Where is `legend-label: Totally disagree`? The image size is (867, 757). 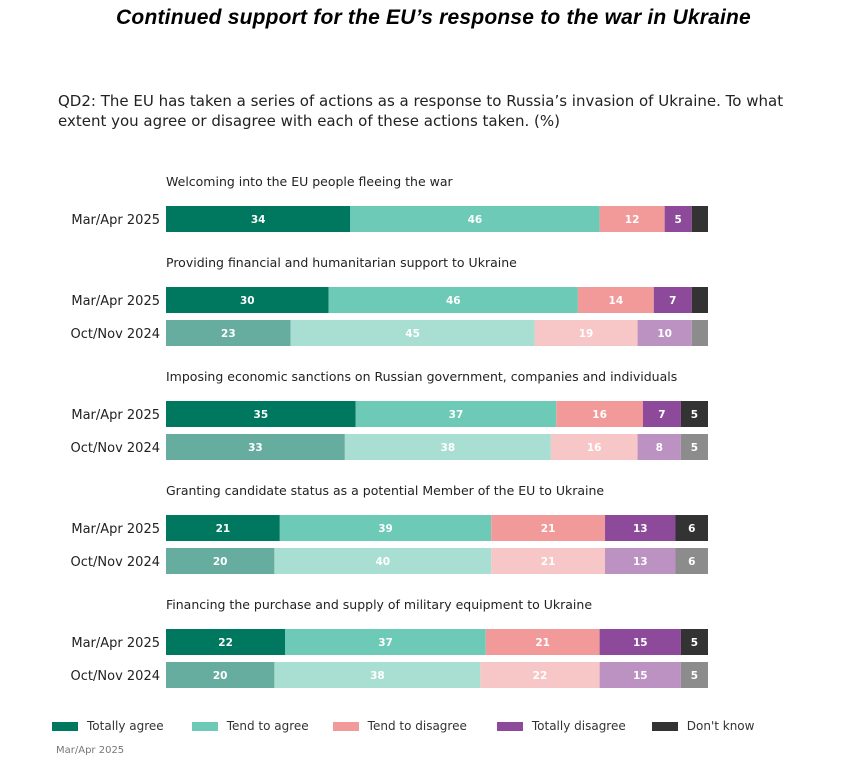 legend-label: Totally disagree is located at coordinates (578, 726).